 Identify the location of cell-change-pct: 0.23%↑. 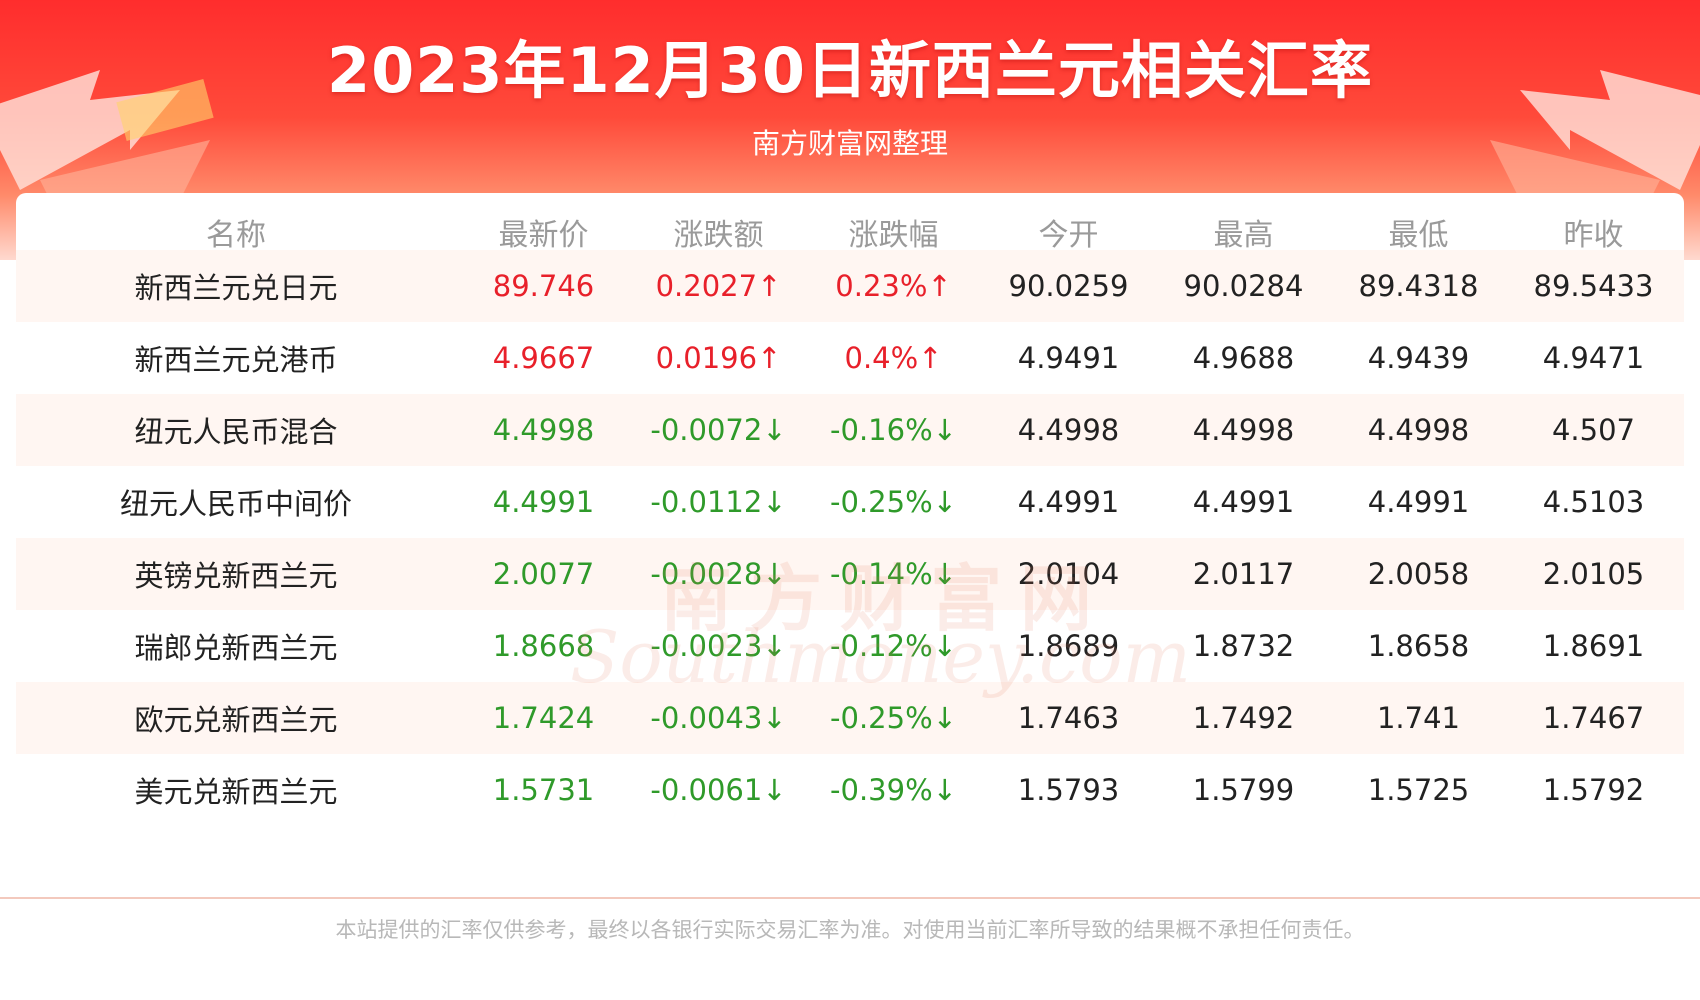
(893, 286).